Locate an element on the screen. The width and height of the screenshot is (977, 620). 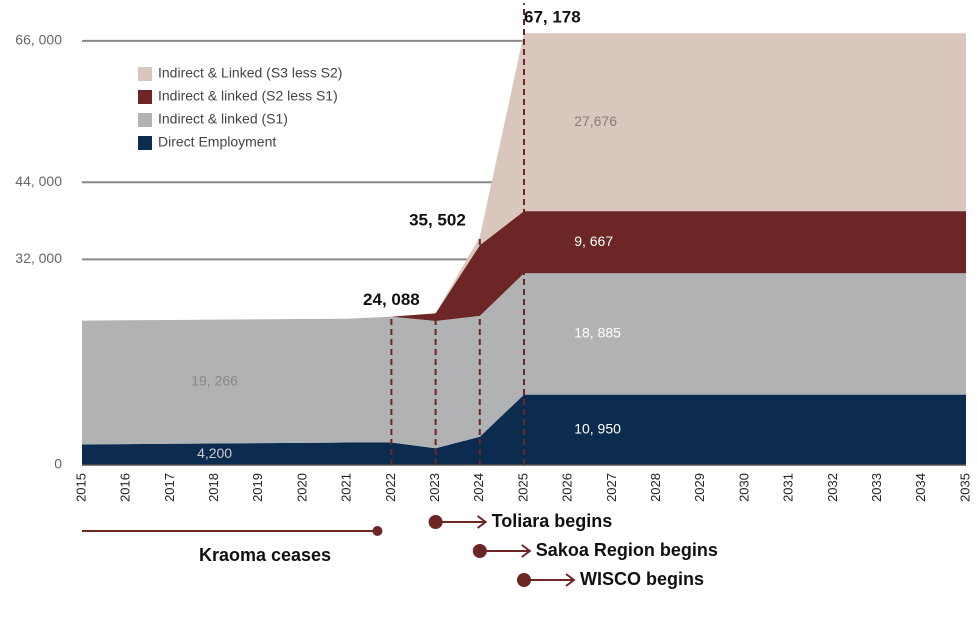
data-label: 4,200 is located at coordinates (214, 453).